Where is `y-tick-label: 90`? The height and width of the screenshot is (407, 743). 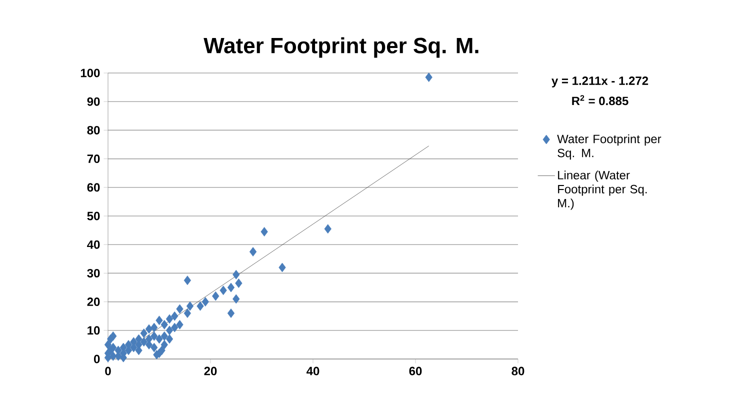
y-tick-label: 90 is located at coordinates (93, 101).